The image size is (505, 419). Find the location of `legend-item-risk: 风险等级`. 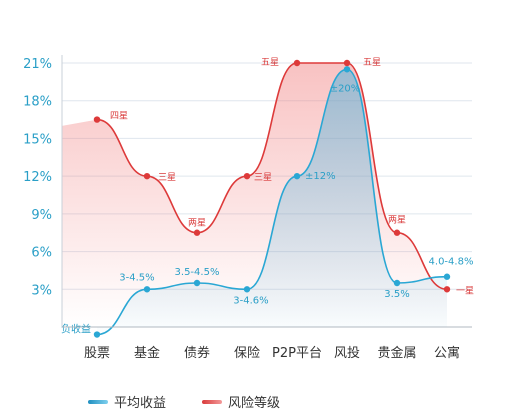

legend-item-risk: 风险等级 is located at coordinates (241, 401).